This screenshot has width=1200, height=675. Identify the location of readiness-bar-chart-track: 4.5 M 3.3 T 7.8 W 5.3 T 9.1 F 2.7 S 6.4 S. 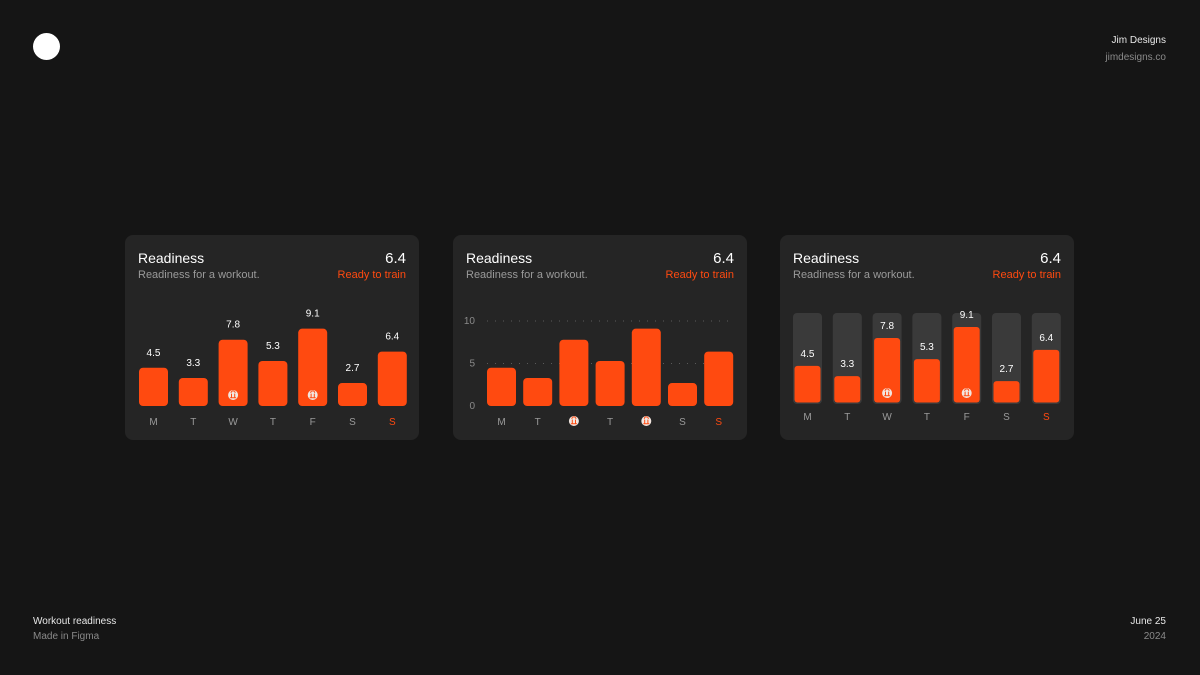
(927, 366).